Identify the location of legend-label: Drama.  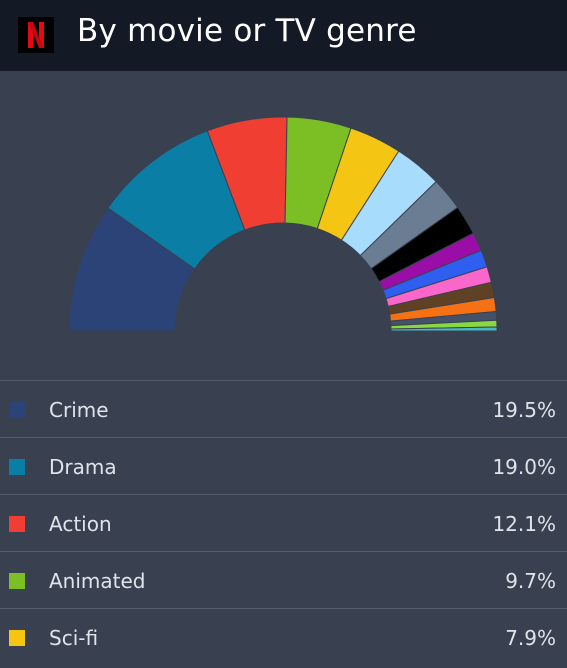
(83, 467).